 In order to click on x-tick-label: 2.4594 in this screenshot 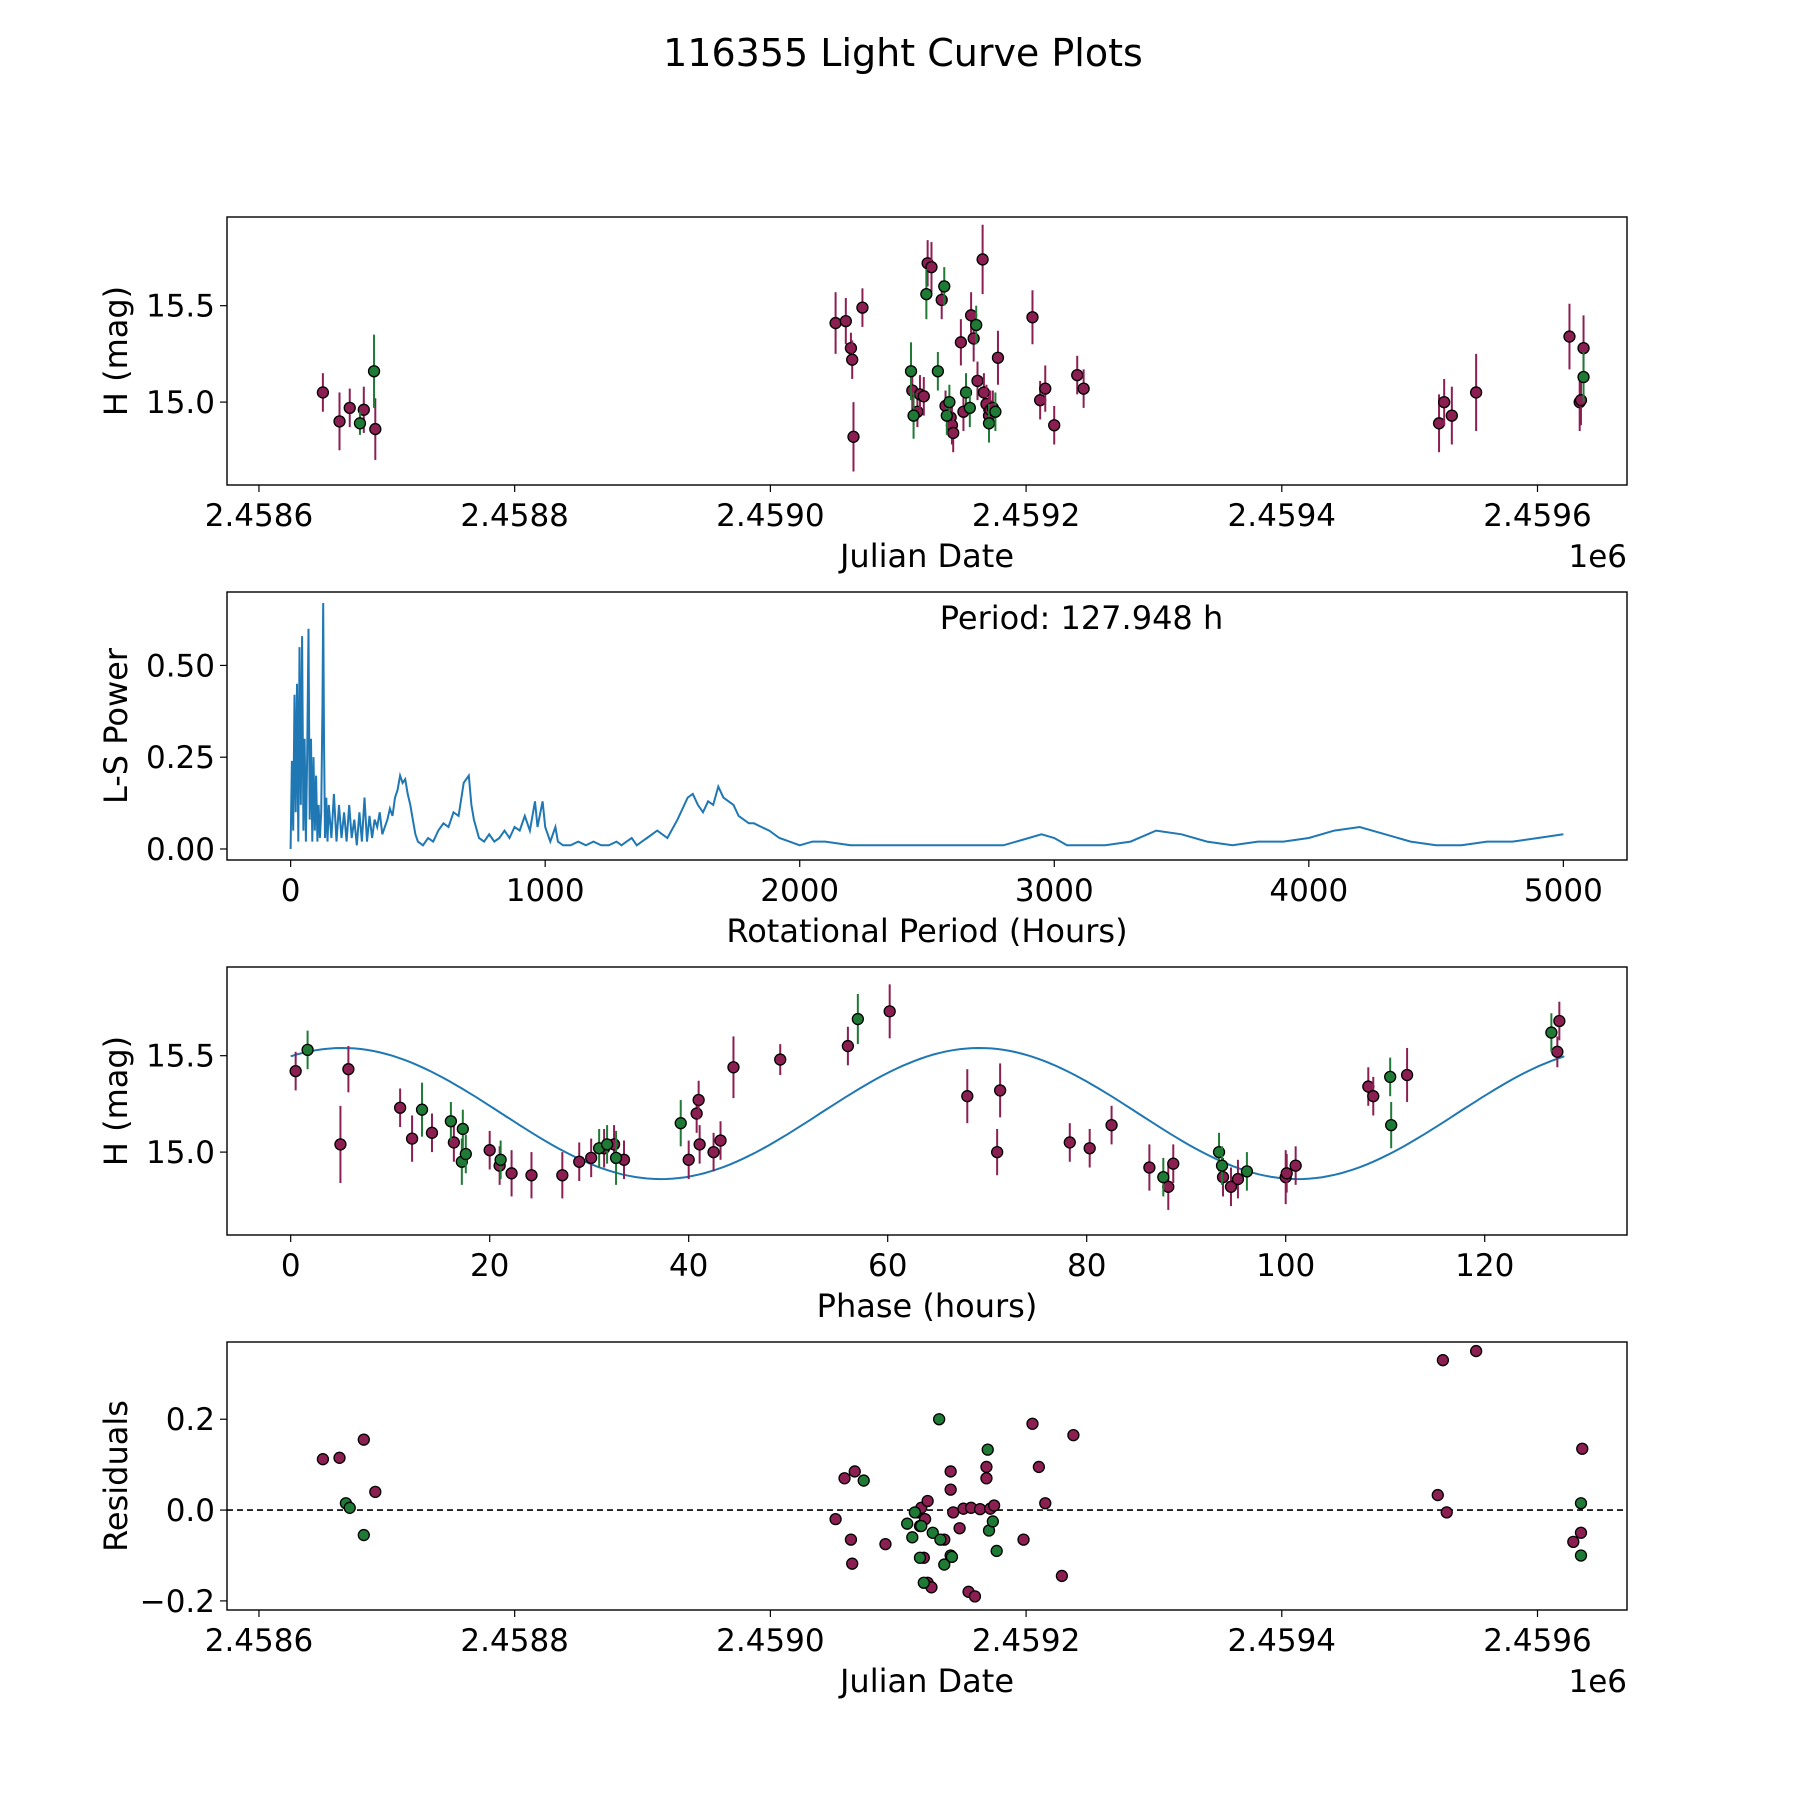, I will do `click(1282, 516)`.